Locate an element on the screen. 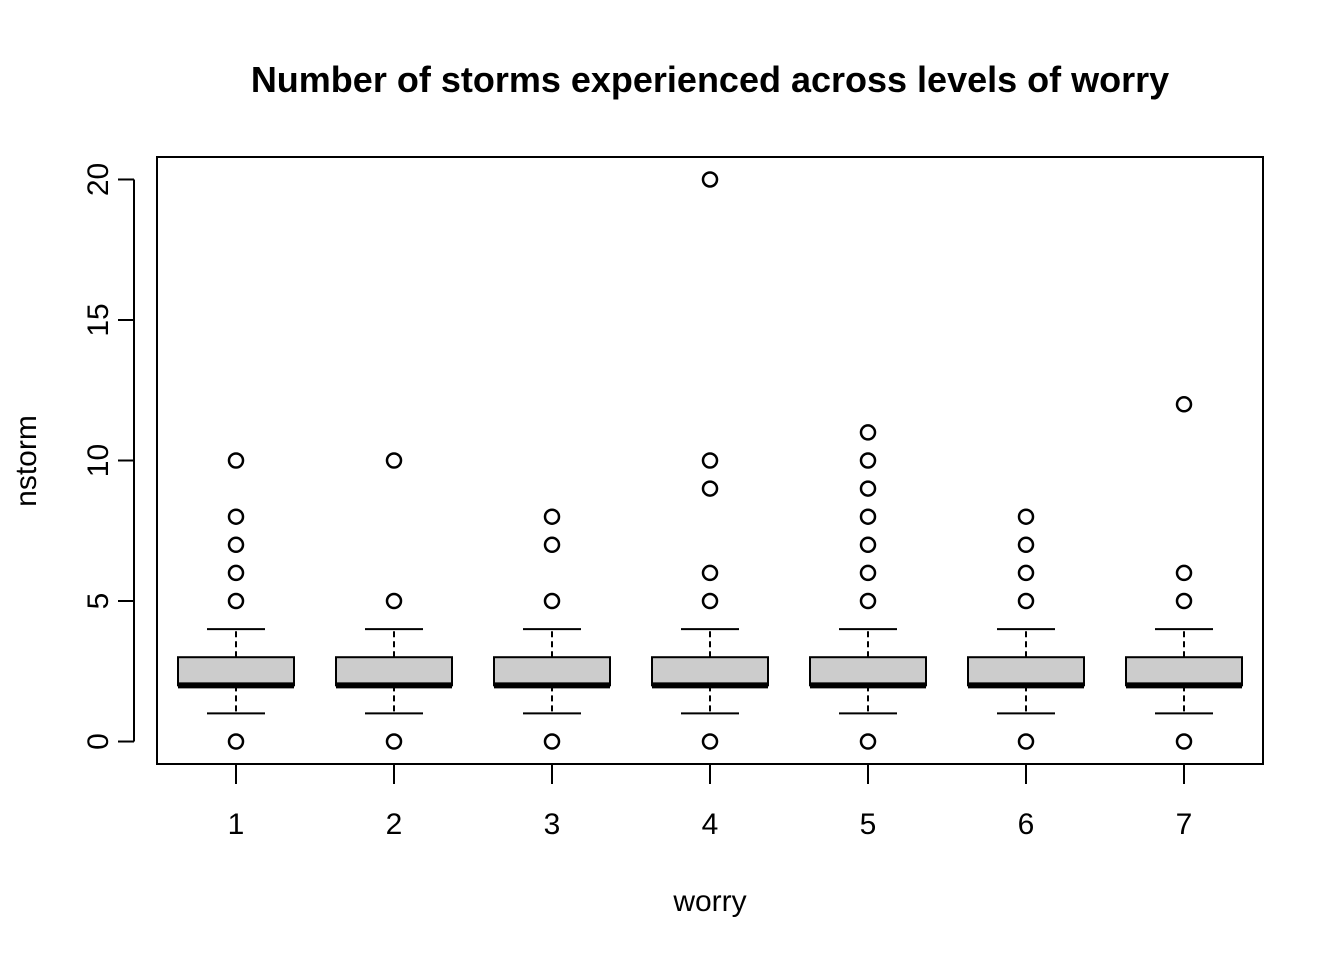 Image resolution: width=1344 pixels, height=960 pixels. x-tick-label: 4 is located at coordinates (710, 824).